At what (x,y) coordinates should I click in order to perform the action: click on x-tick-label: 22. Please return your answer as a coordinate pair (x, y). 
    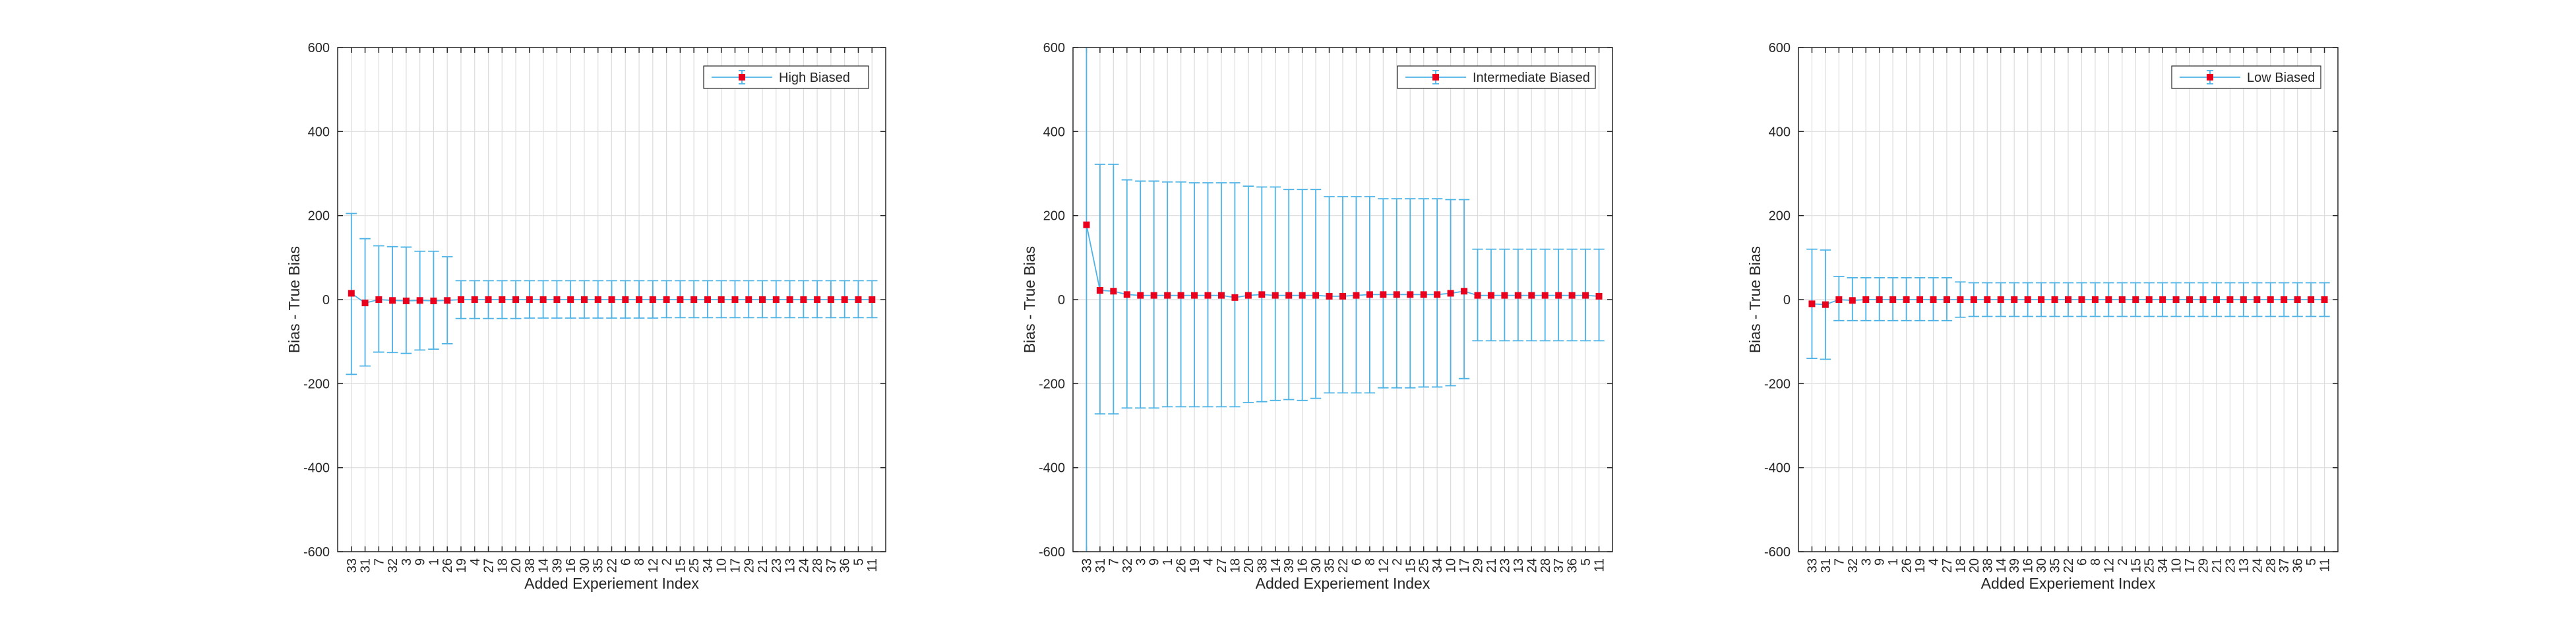
    Looking at the image, I should click on (1343, 565).